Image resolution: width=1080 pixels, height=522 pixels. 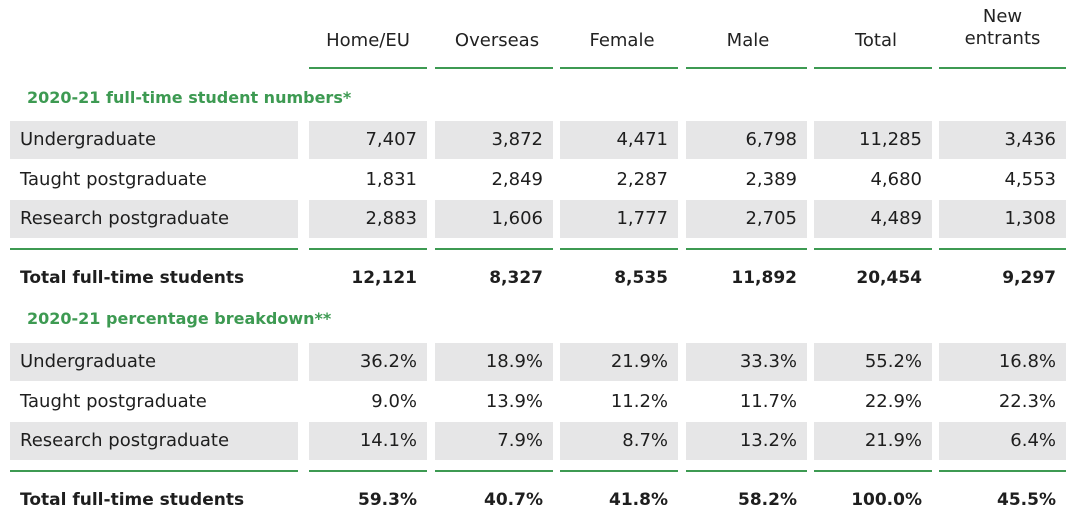 I want to click on section-title-numbers: 2020-21 full-time student numbers*, so click(x=189, y=97).